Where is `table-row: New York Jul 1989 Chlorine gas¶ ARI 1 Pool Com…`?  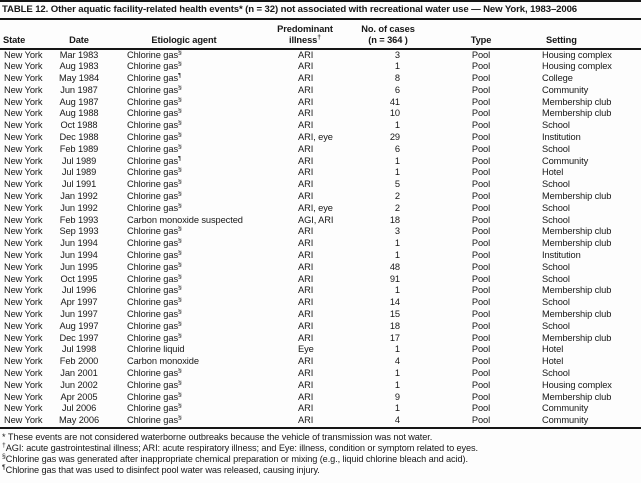
table-row: New York Jul 1989 Chlorine gas¶ ARI 1 Pool Com… is located at coordinates (320, 162).